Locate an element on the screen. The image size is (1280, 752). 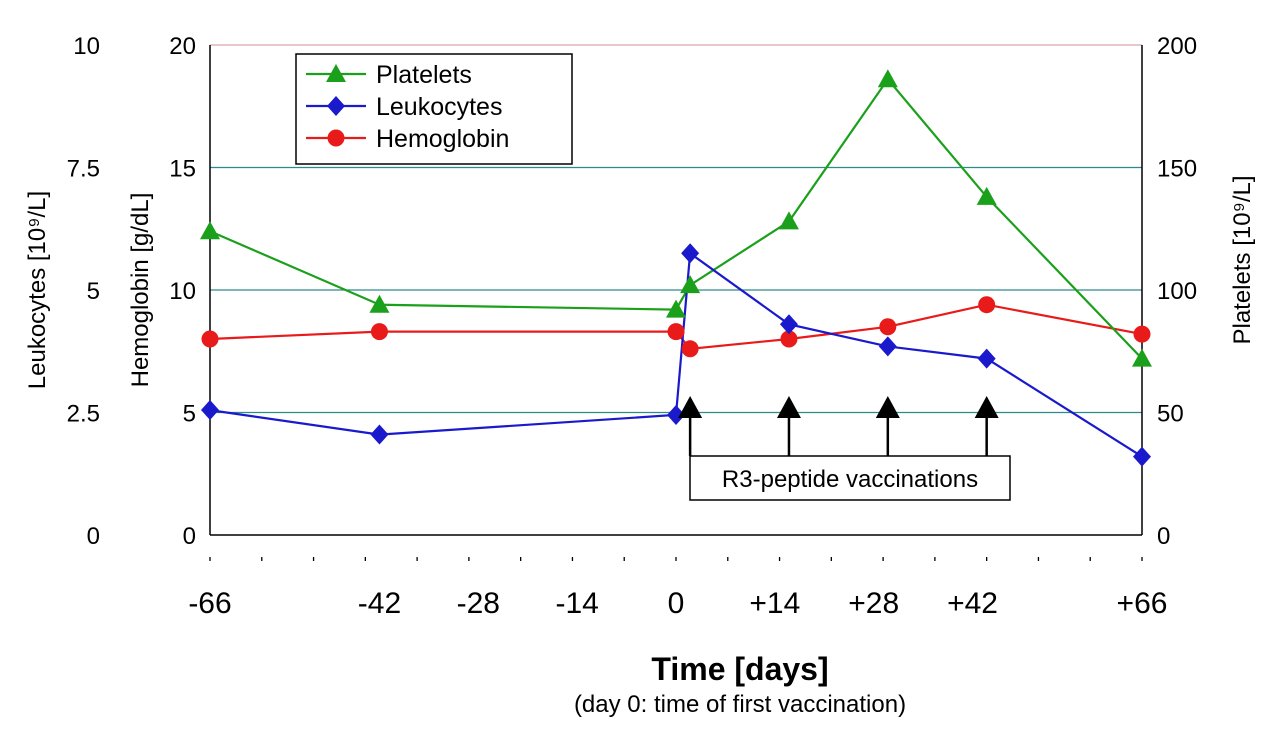
legend-label-hemoglobin: Hemoglobin is located at coordinates (442, 139).